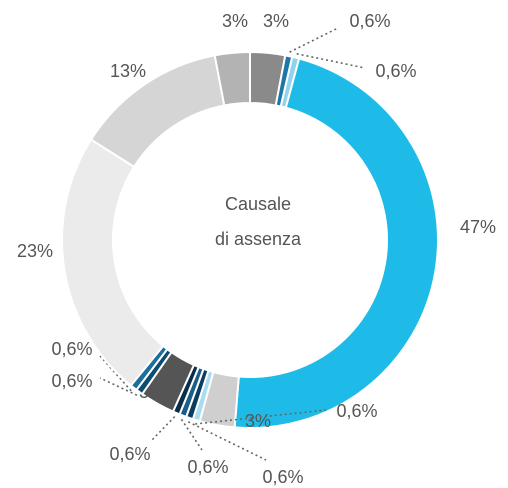  I want to click on center-text: Causale, so click(258, 204).